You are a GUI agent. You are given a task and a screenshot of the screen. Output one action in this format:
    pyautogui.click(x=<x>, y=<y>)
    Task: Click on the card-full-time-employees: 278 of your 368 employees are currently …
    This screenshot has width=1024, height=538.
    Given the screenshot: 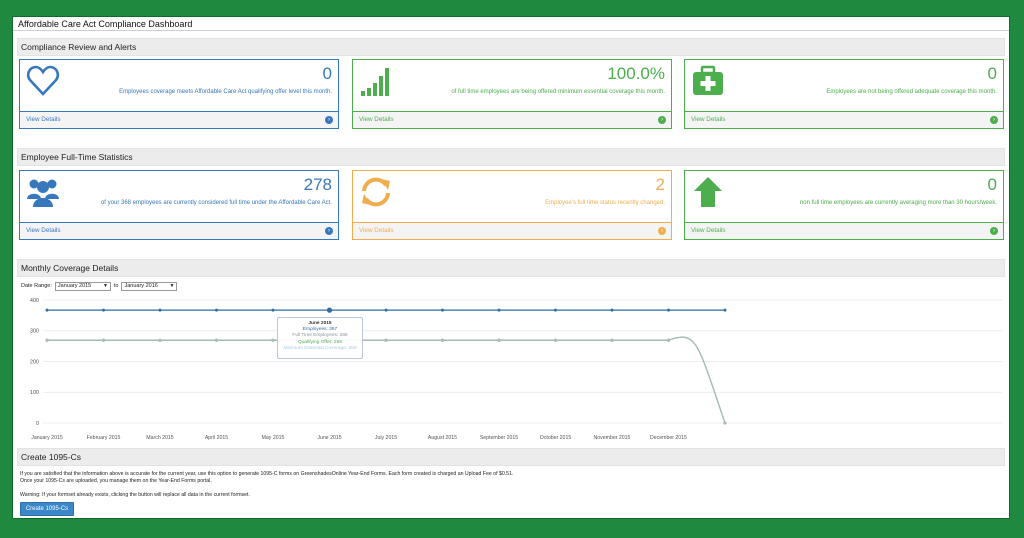 What is the action you would take?
    pyautogui.click(x=179, y=205)
    